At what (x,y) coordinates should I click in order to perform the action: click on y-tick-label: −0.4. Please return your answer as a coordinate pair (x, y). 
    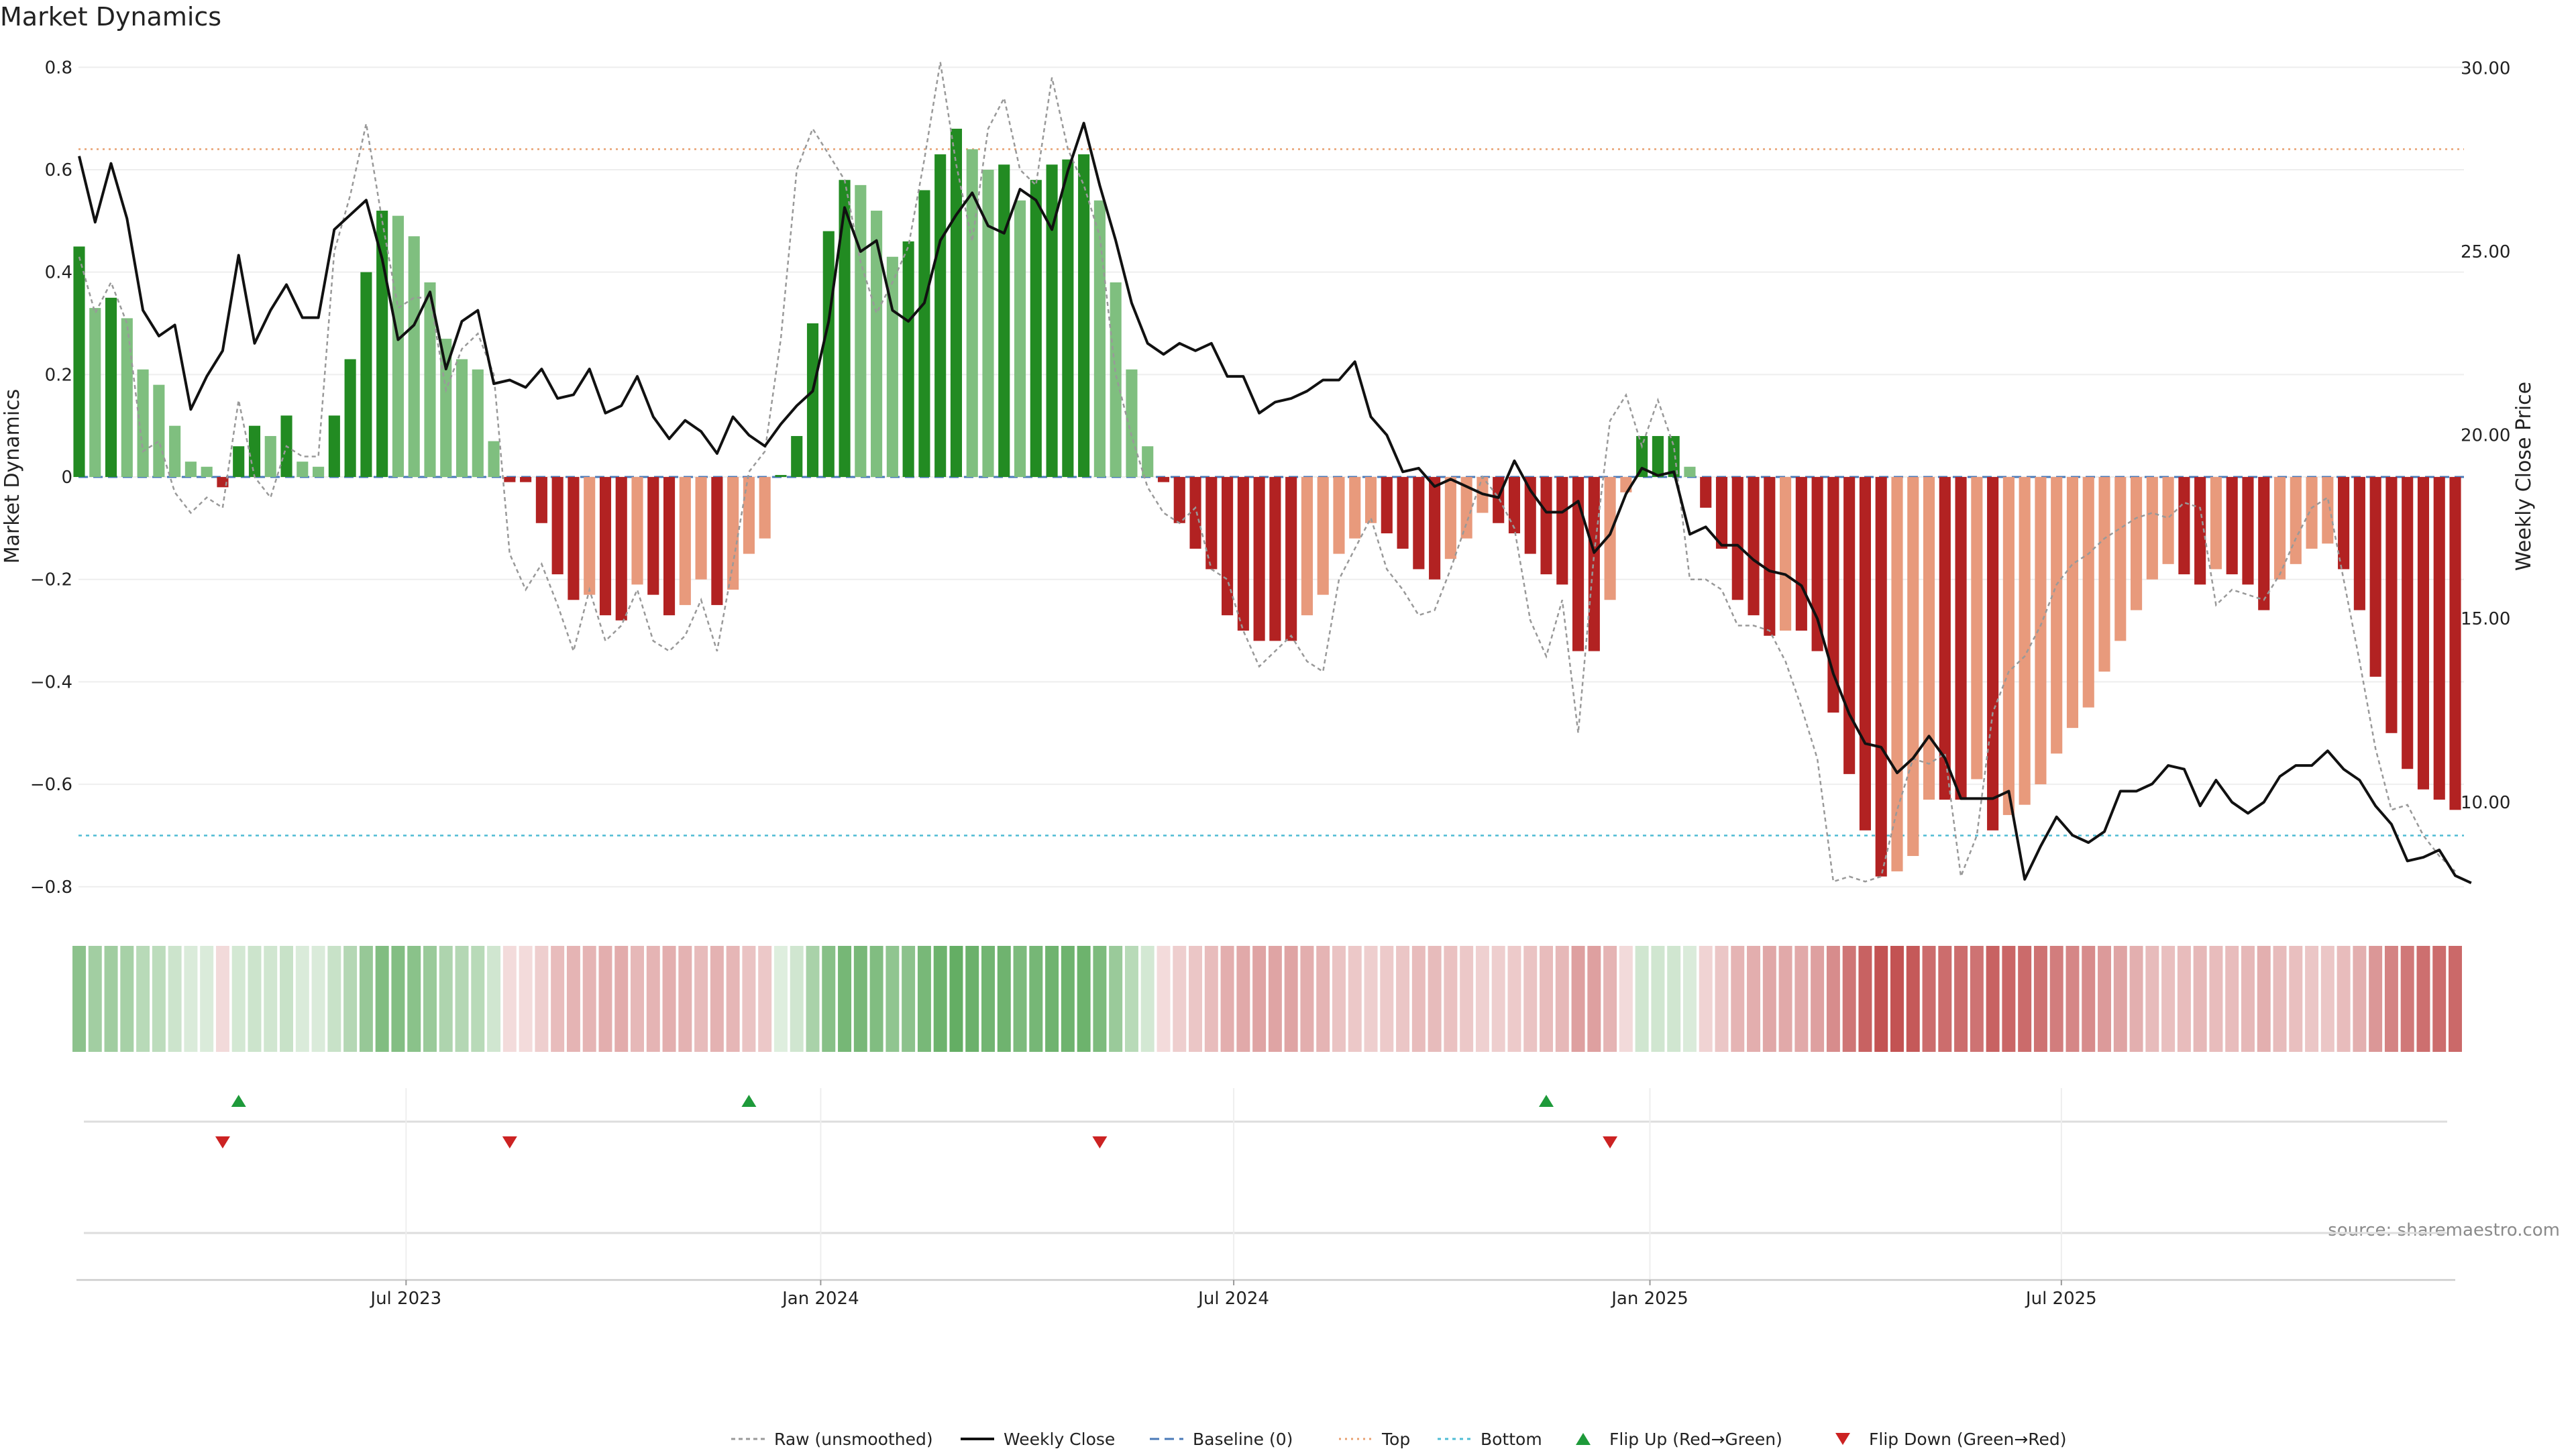
    Looking at the image, I should click on (51, 682).